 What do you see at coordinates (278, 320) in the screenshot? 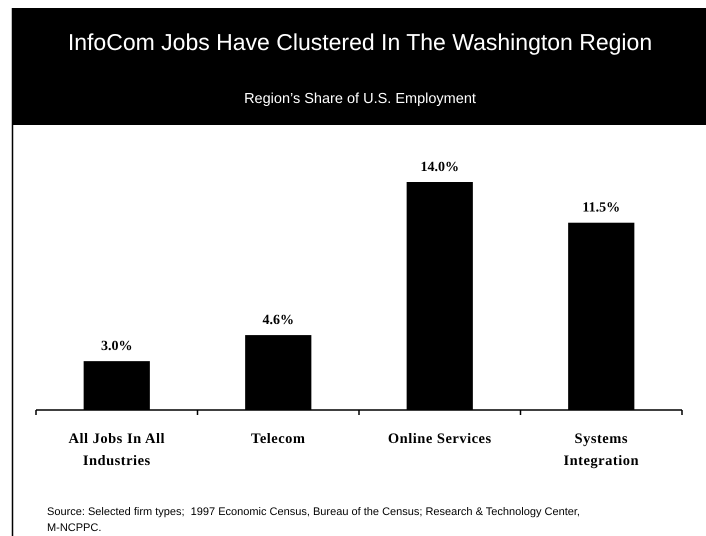
I see `data-label: 4.6%` at bounding box center [278, 320].